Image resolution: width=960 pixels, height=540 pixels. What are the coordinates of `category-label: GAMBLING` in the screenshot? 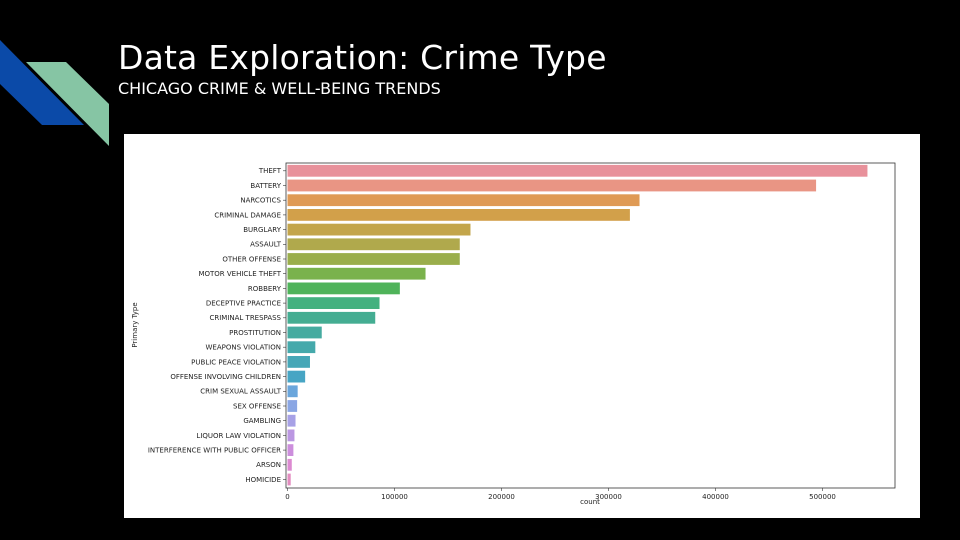 It's located at (262, 421).